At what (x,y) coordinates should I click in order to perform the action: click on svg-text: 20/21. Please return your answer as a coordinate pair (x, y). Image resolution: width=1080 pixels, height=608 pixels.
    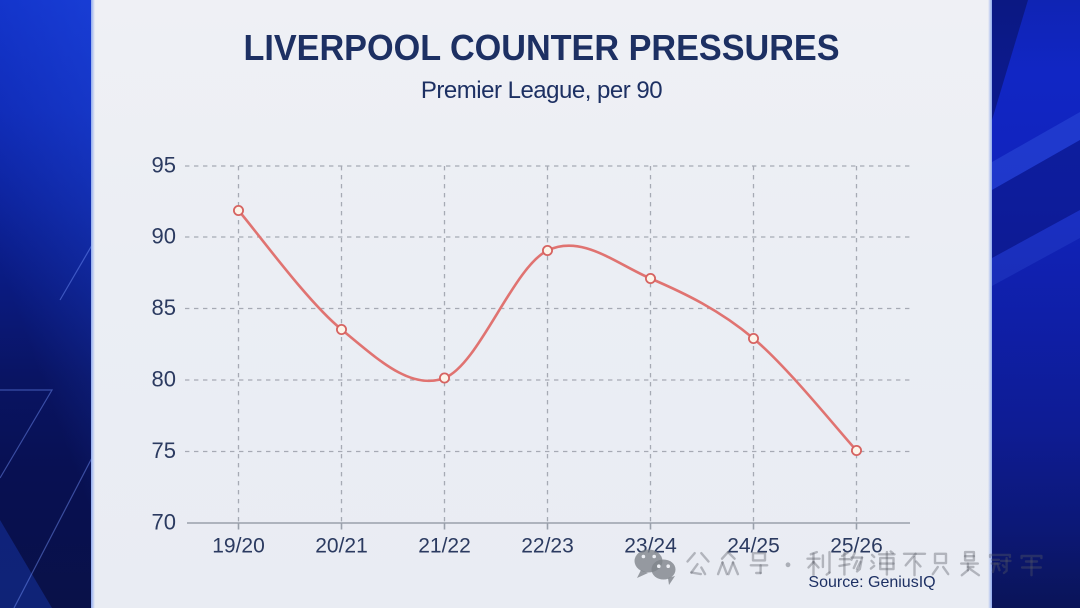
    Looking at the image, I should click on (341, 546).